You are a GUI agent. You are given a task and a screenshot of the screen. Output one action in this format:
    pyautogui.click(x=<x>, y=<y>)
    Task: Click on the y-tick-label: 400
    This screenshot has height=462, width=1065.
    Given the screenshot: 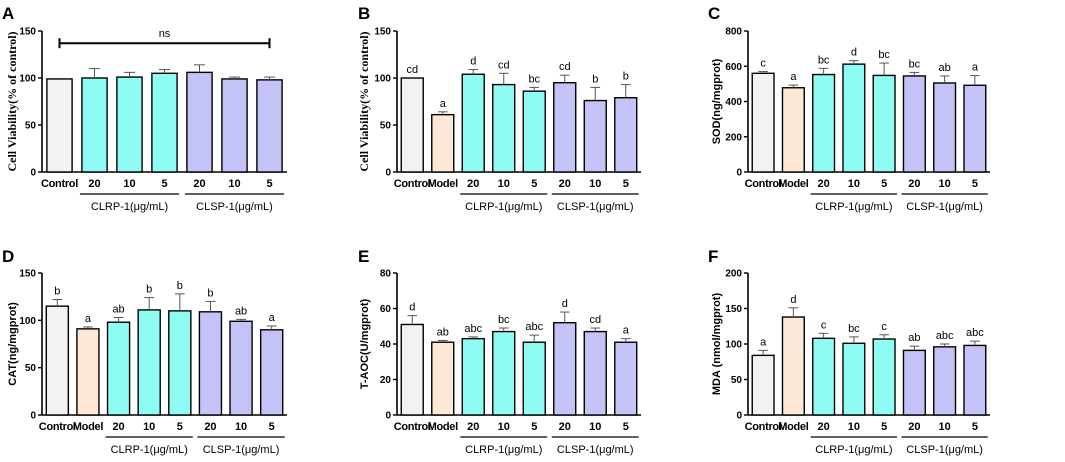 What is the action you would take?
    pyautogui.click(x=733, y=102)
    